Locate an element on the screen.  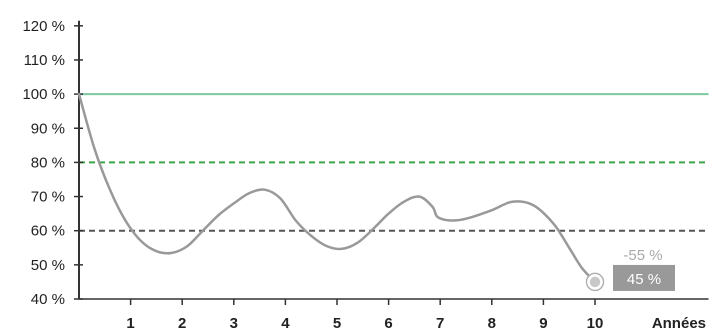
y-tick-label: 80 % is located at coordinates (48, 162).